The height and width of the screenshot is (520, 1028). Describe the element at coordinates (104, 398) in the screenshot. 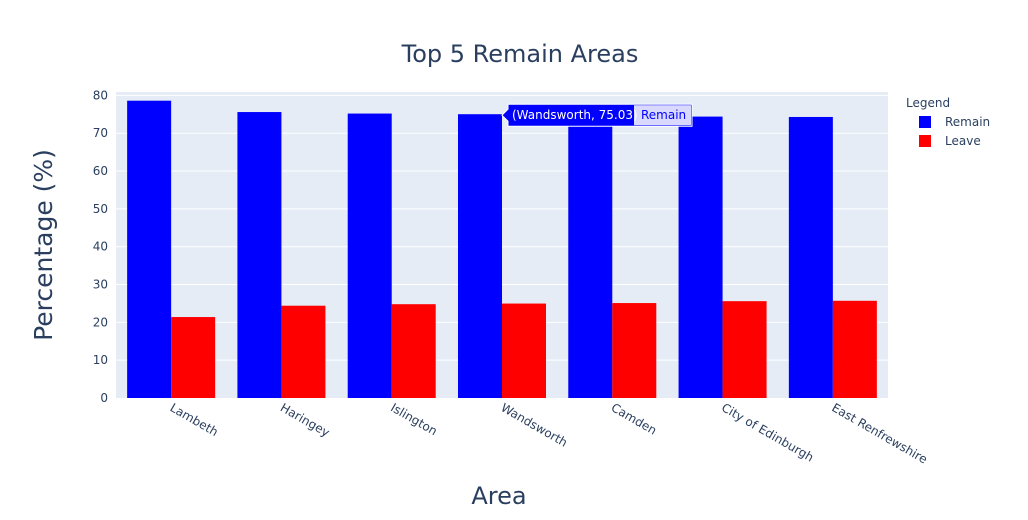

I see `y-tick-label: 0` at that location.